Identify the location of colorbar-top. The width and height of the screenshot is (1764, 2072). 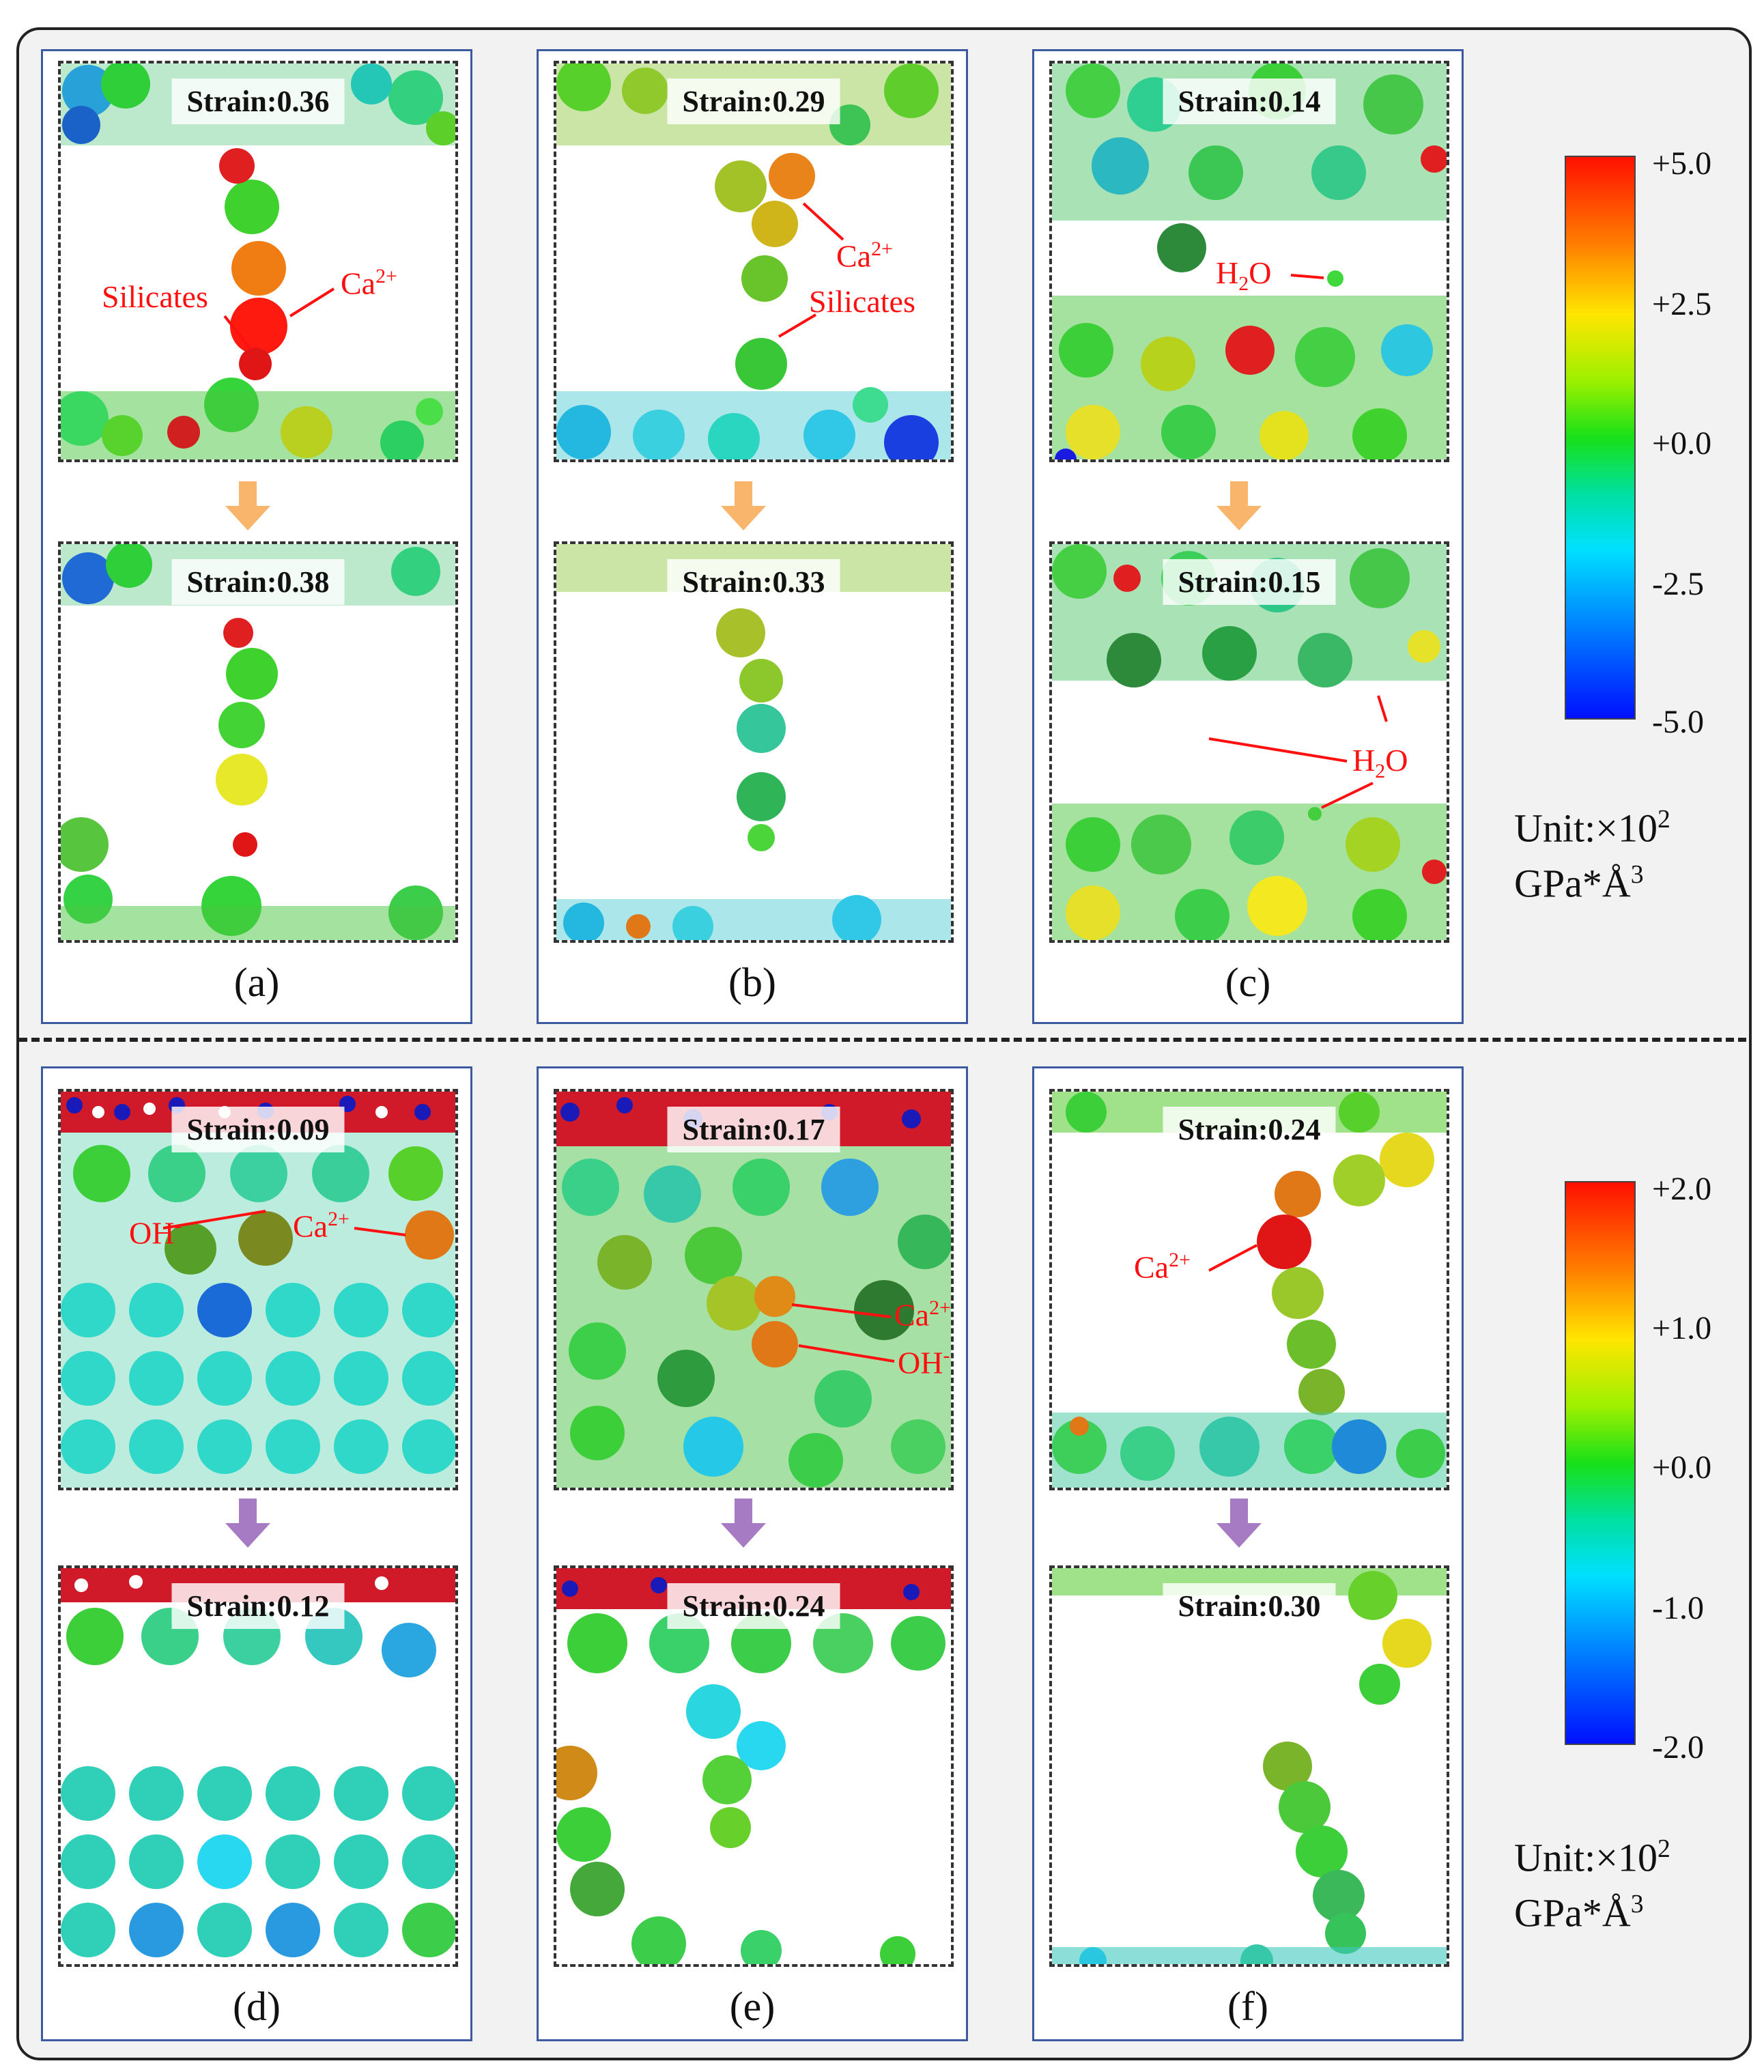
(1600, 438).